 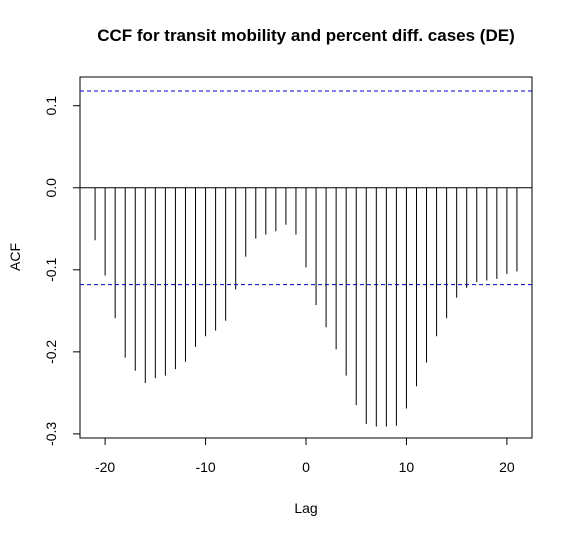 What do you see at coordinates (51, 188) in the screenshot?
I see `y-tick-label: 0.0` at bounding box center [51, 188].